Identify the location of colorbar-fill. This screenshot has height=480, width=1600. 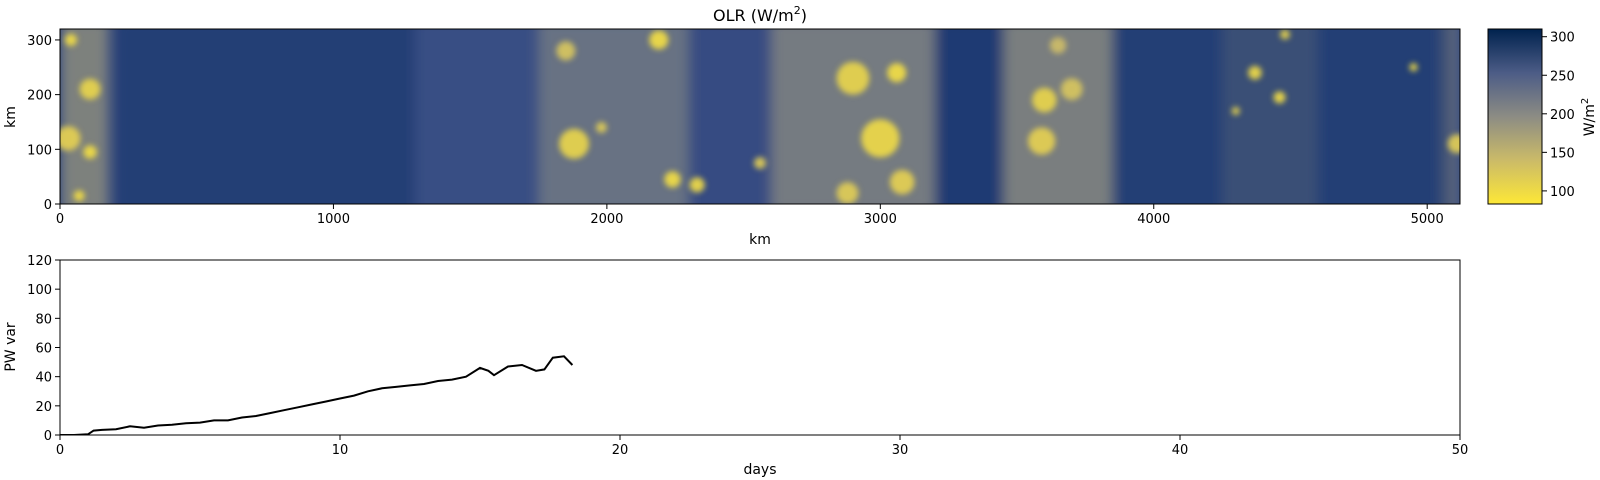
(1515, 116).